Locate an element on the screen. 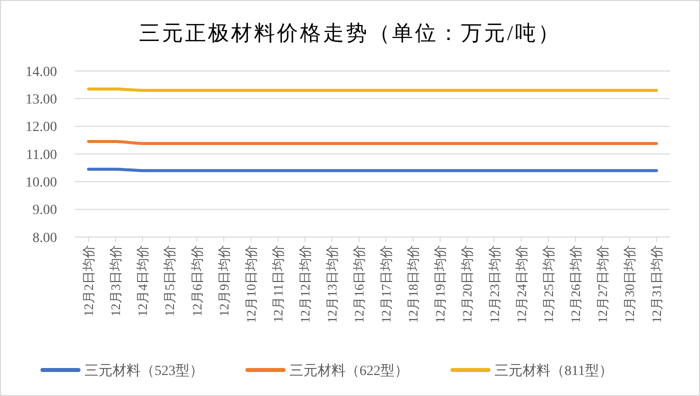 The width and height of the screenshot is (700, 396). y-tick-label: 13.00 is located at coordinates (41, 100).